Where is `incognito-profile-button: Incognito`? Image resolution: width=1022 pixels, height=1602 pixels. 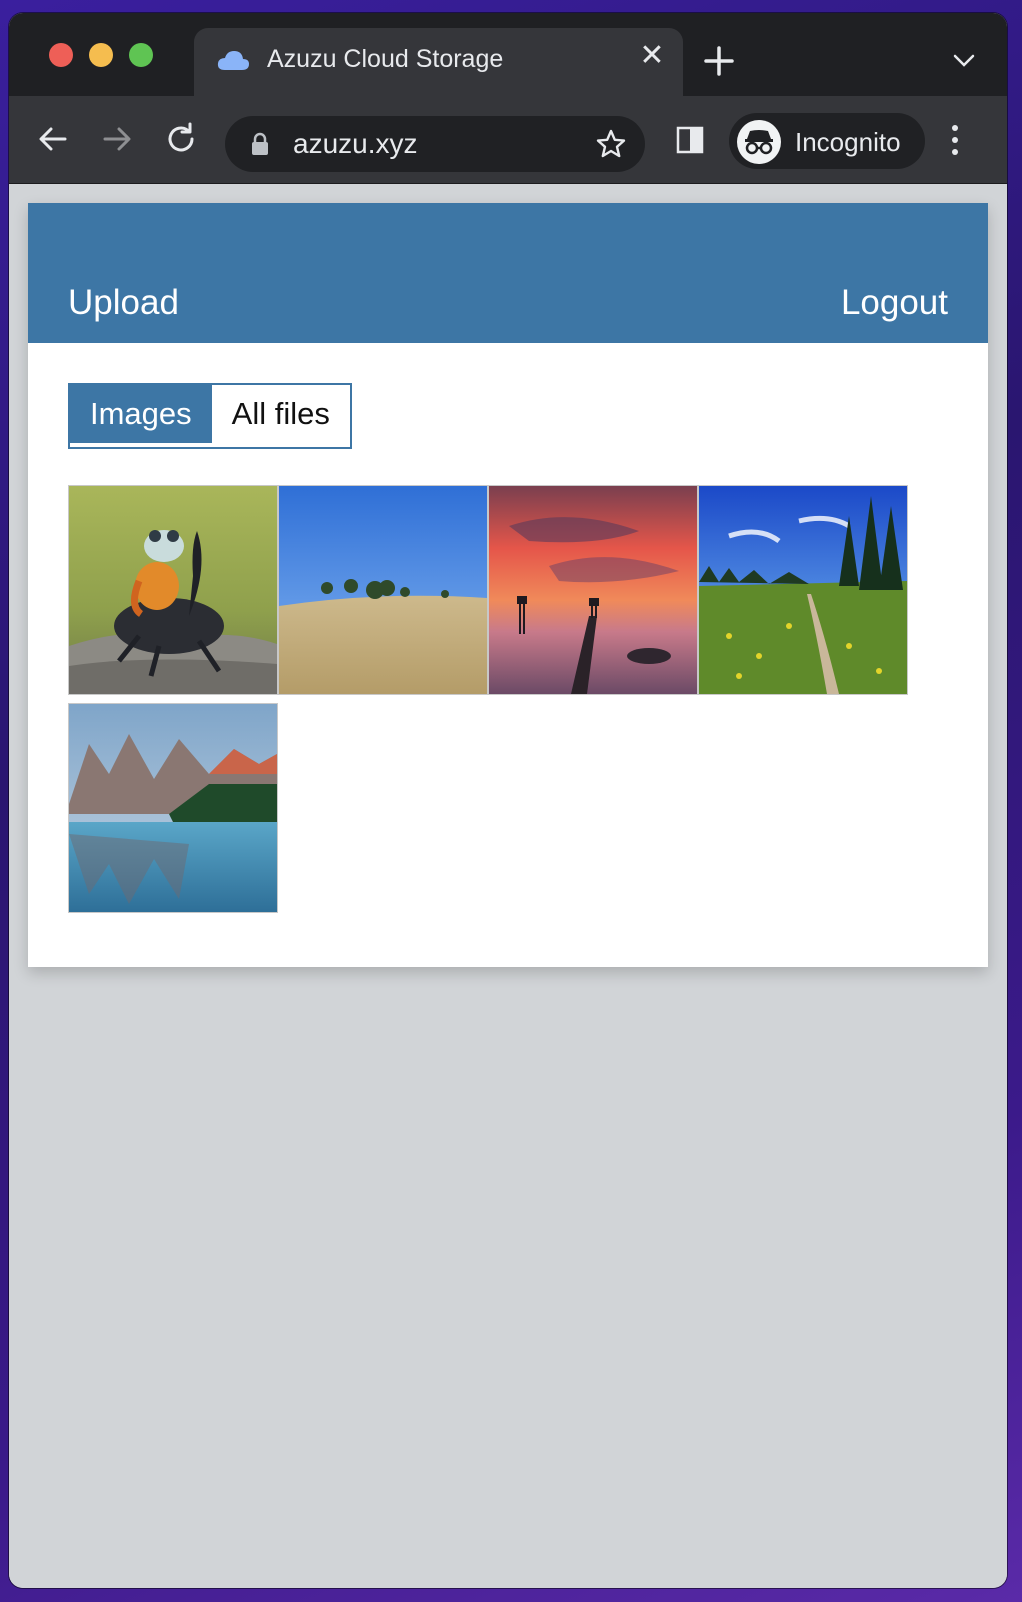
incognito-profile-button: Incognito is located at coordinates (827, 141).